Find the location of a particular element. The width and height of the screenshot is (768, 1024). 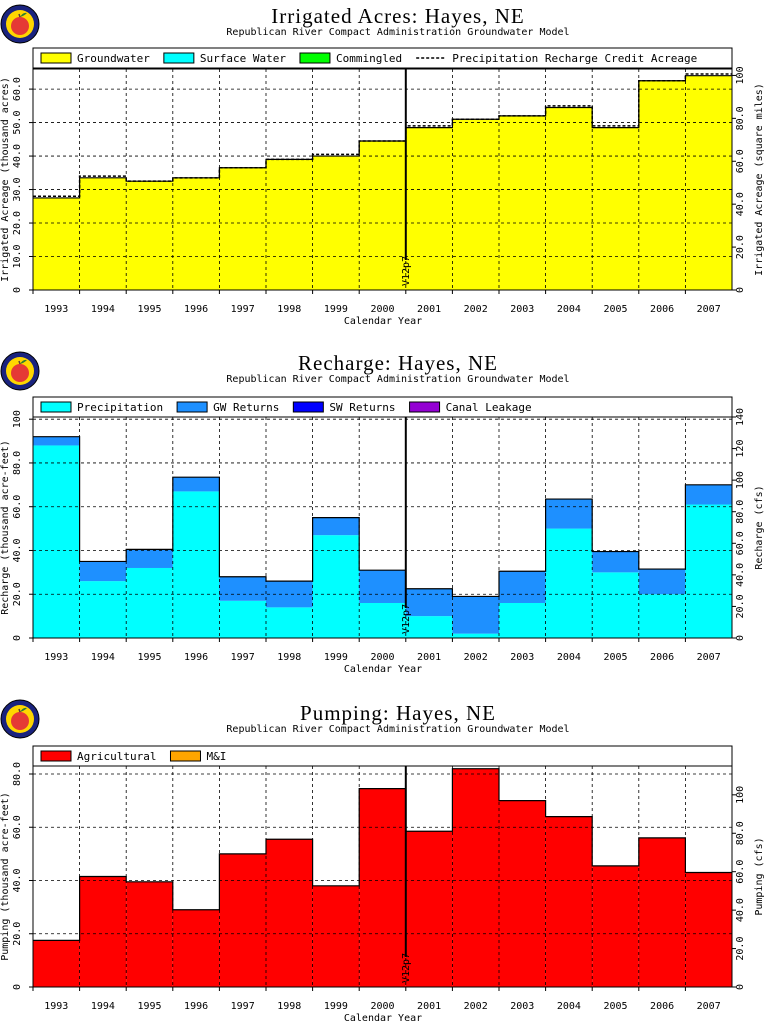

bar-irrigated-0-1995 is located at coordinates (149, 235).